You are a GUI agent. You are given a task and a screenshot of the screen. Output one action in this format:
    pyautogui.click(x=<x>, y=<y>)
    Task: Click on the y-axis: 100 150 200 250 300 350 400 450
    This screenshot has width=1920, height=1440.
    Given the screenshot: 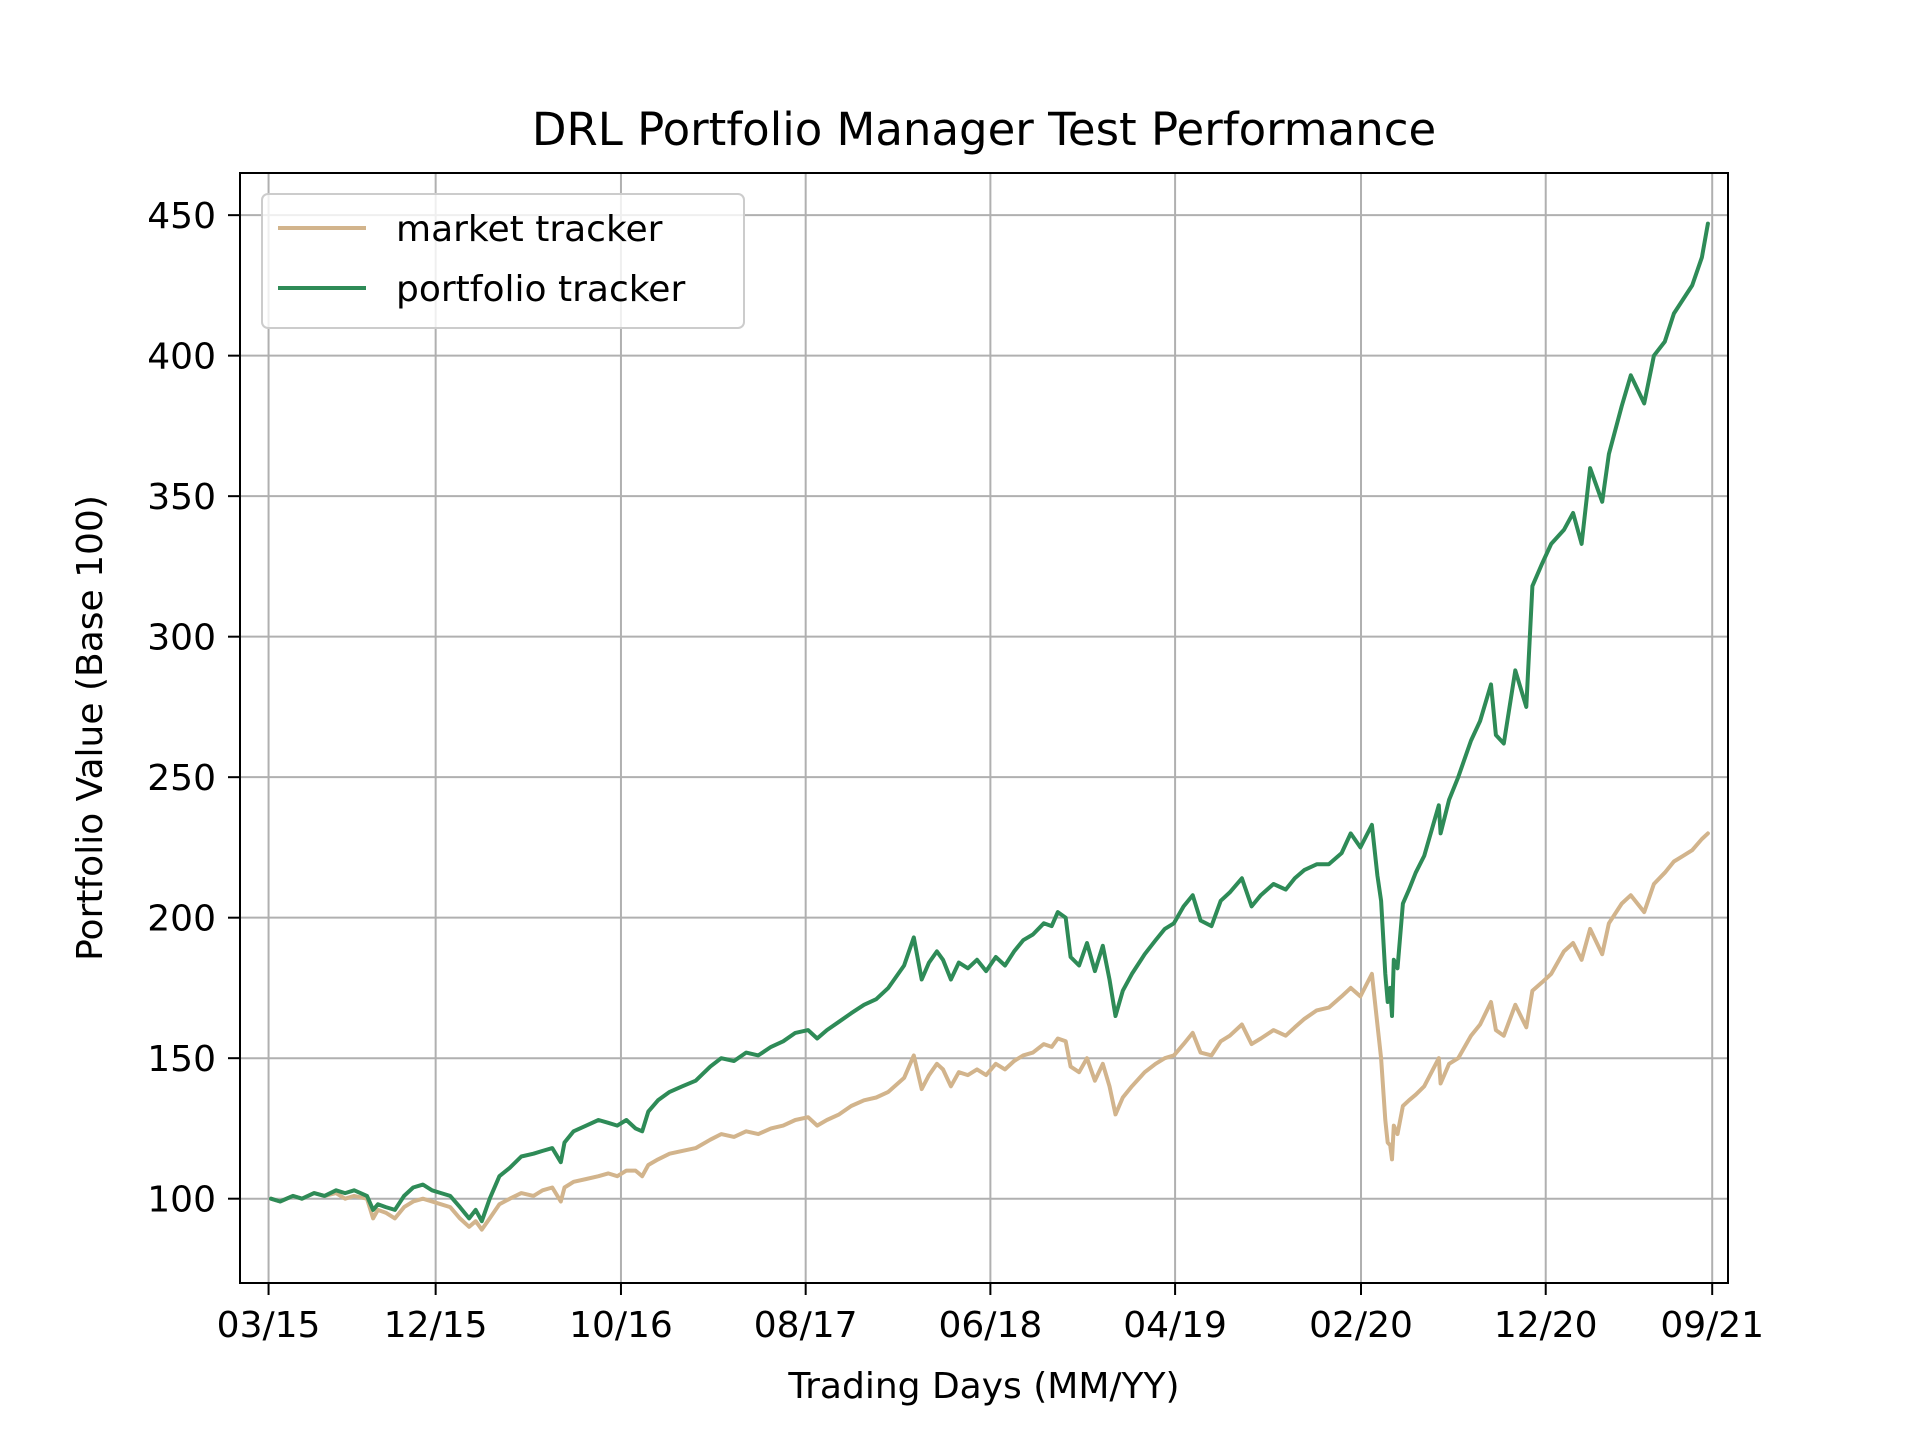 What is the action you would take?
    pyautogui.click(x=193, y=708)
    